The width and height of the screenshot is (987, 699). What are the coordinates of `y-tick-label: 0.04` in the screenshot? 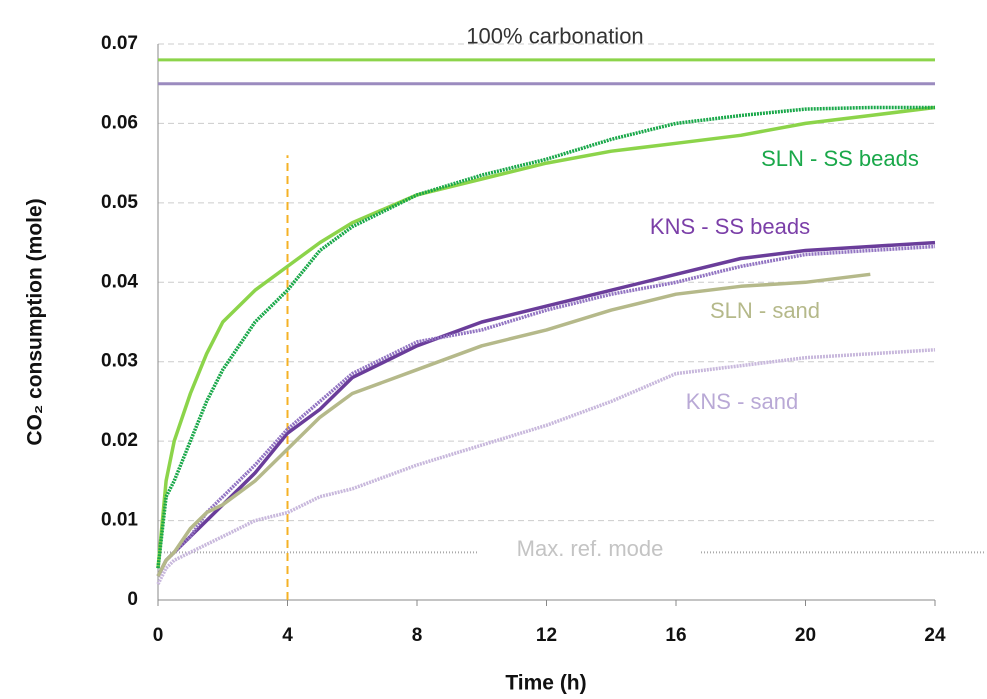 It's located at (119, 281).